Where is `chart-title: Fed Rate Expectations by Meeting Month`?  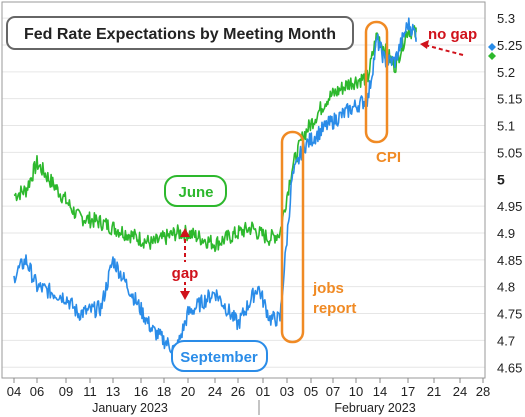 chart-title: Fed Rate Expectations by Meeting Month is located at coordinates (180, 34).